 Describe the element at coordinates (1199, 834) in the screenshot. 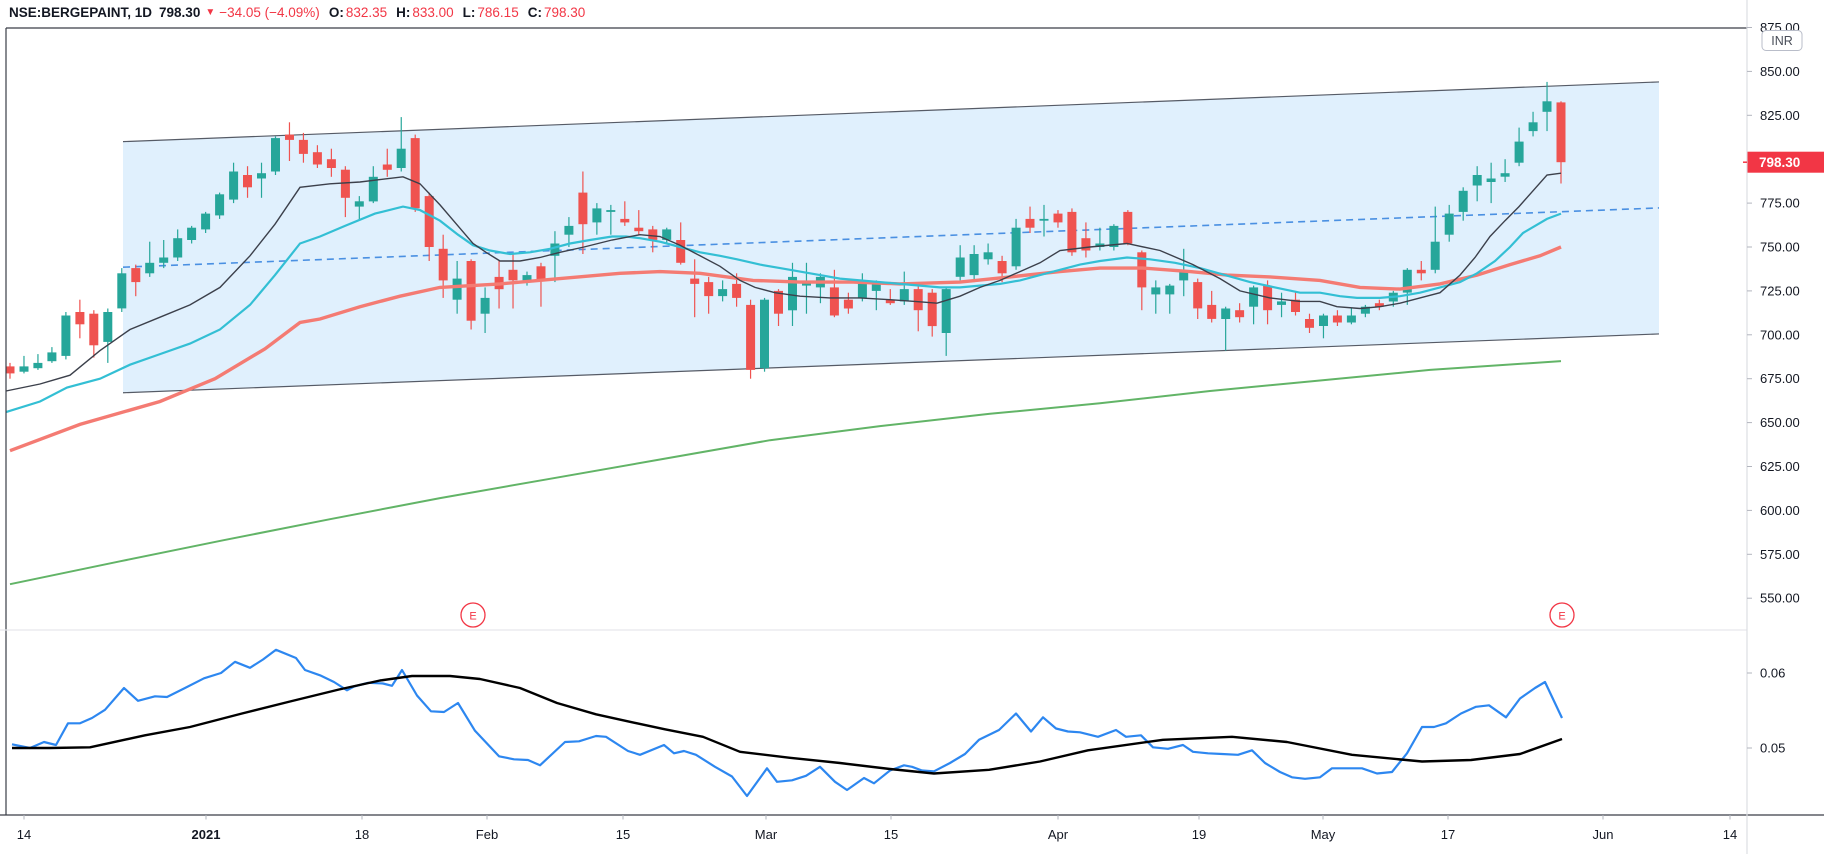

I see `svg-text: 19` at that location.